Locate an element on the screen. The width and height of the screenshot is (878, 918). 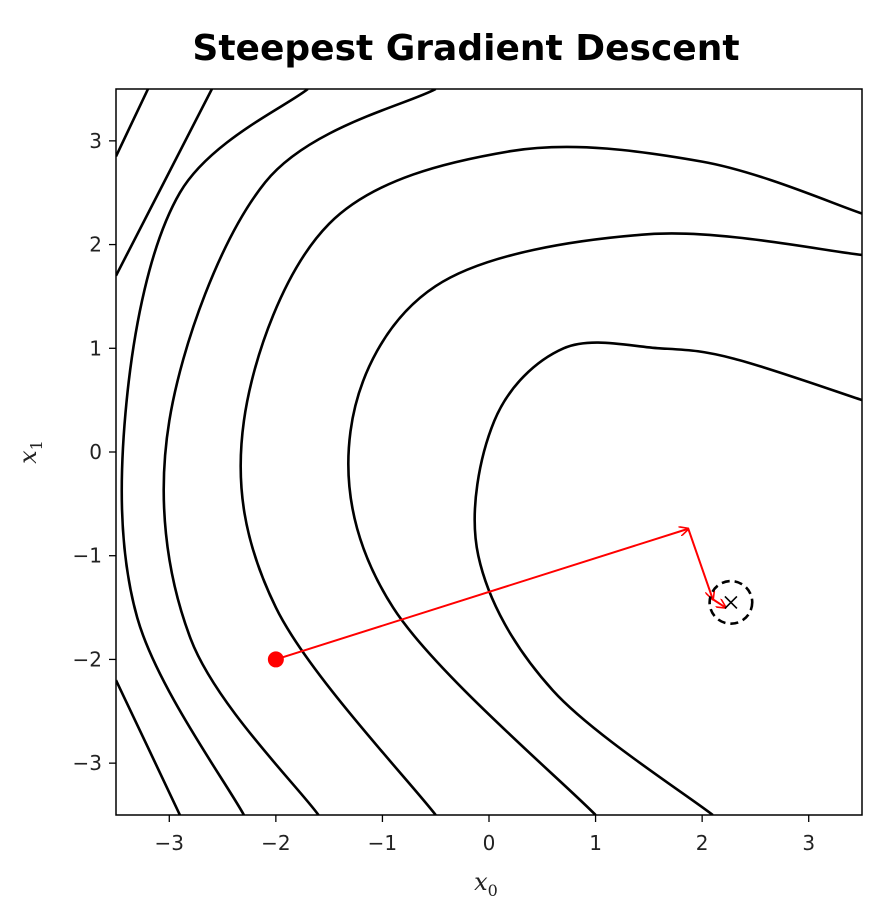
x-tick-label: −3 is located at coordinates (169, 843).